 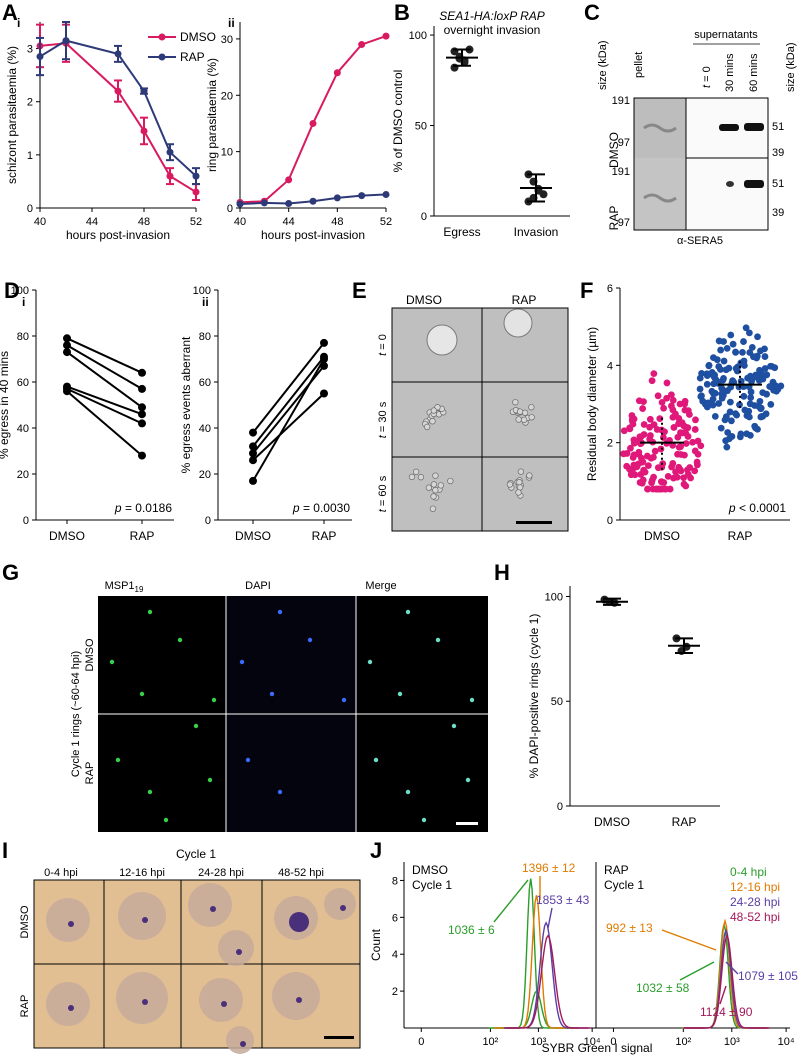 I want to click on blot-60min: 60 mins, so click(x=754, y=72).